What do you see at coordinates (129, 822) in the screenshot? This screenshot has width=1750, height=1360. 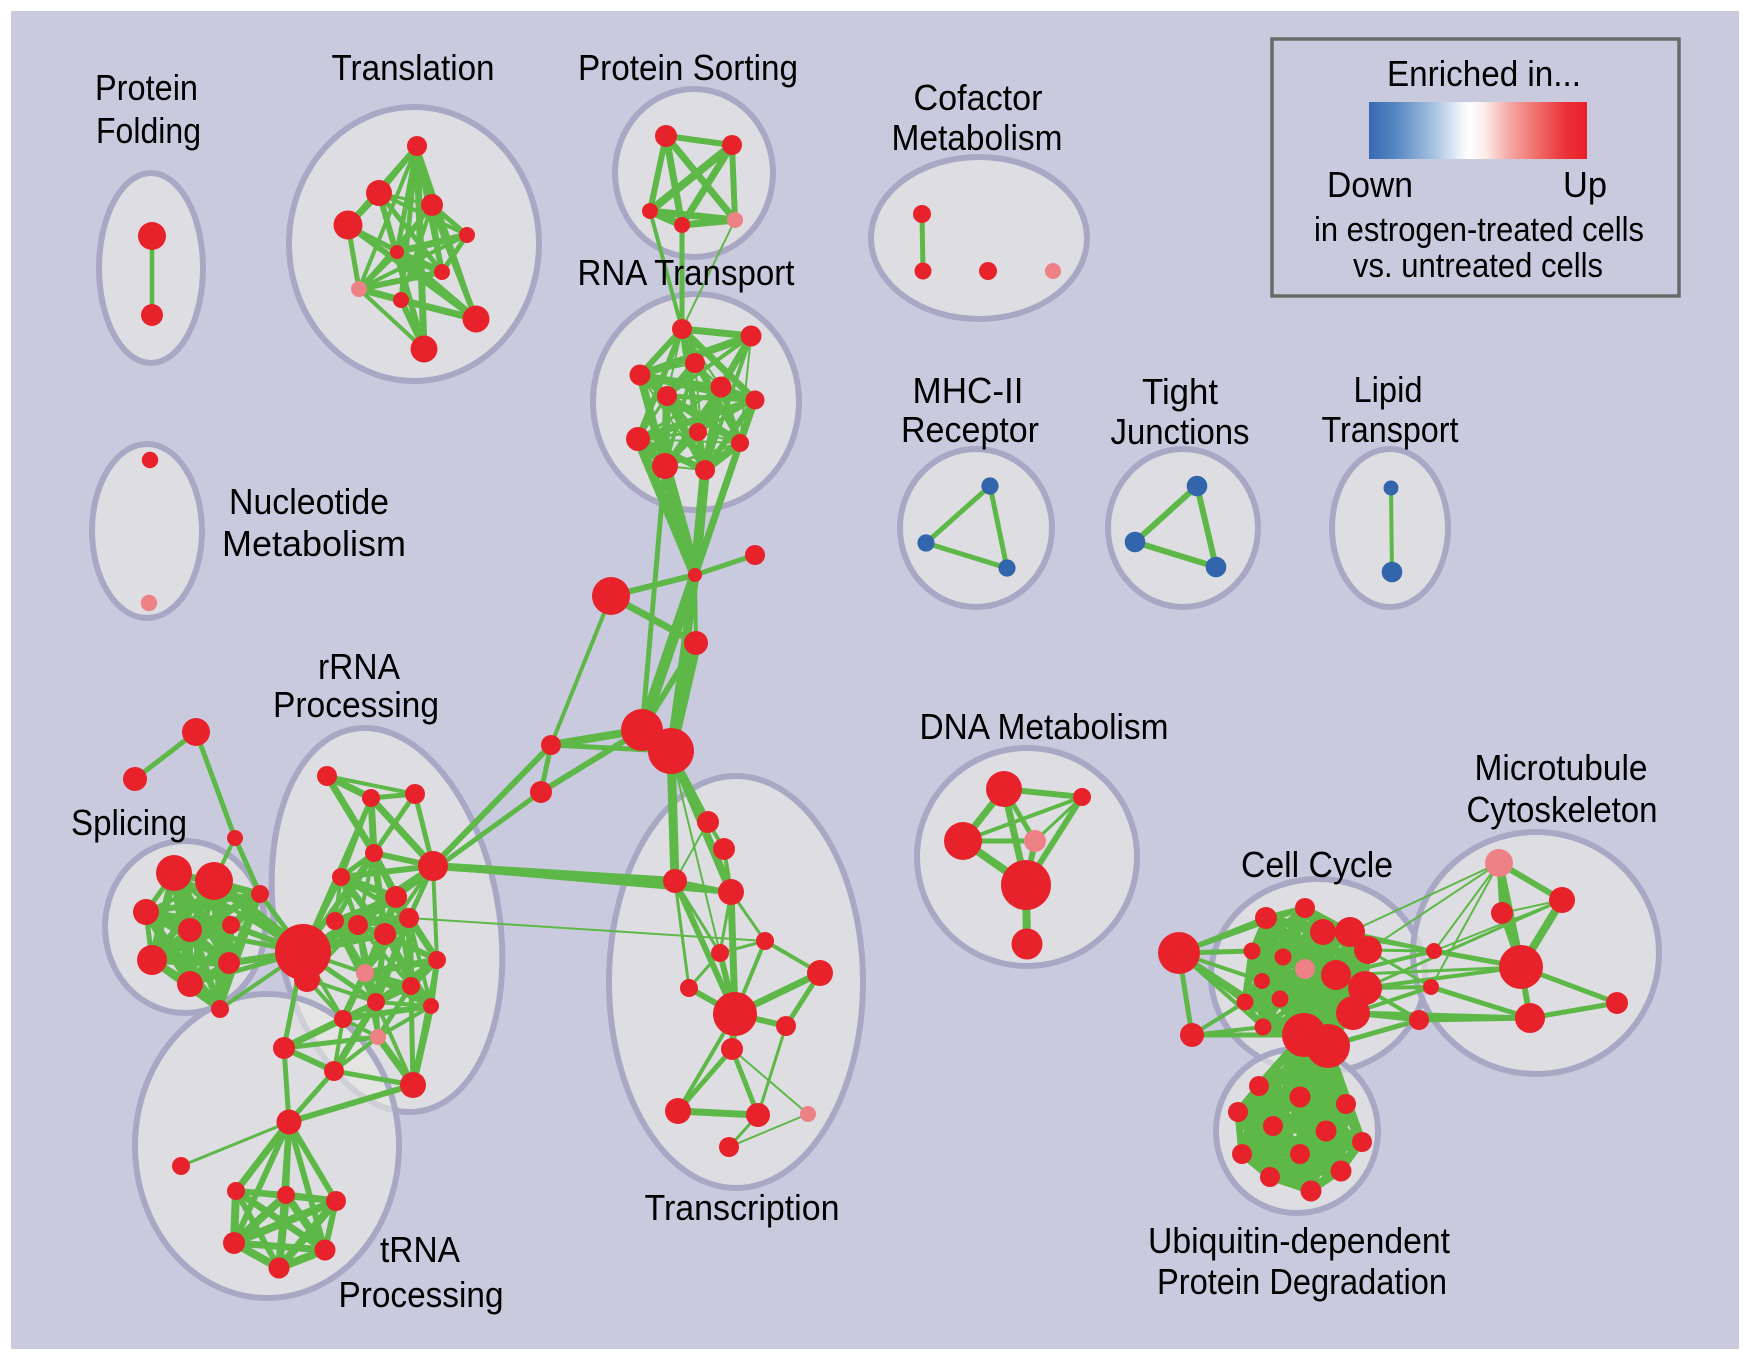 I see `svg-text: Splicing` at bounding box center [129, 822].